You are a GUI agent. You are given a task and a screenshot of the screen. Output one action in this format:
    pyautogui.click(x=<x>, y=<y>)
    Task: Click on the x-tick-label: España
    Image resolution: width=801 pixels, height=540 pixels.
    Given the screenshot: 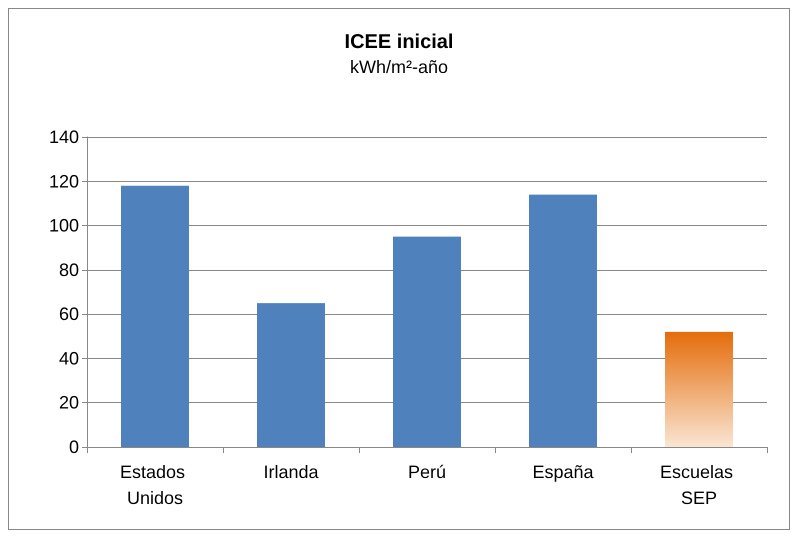 What is the action you would take?
    pyautogui.click(x=563, y=472)
    